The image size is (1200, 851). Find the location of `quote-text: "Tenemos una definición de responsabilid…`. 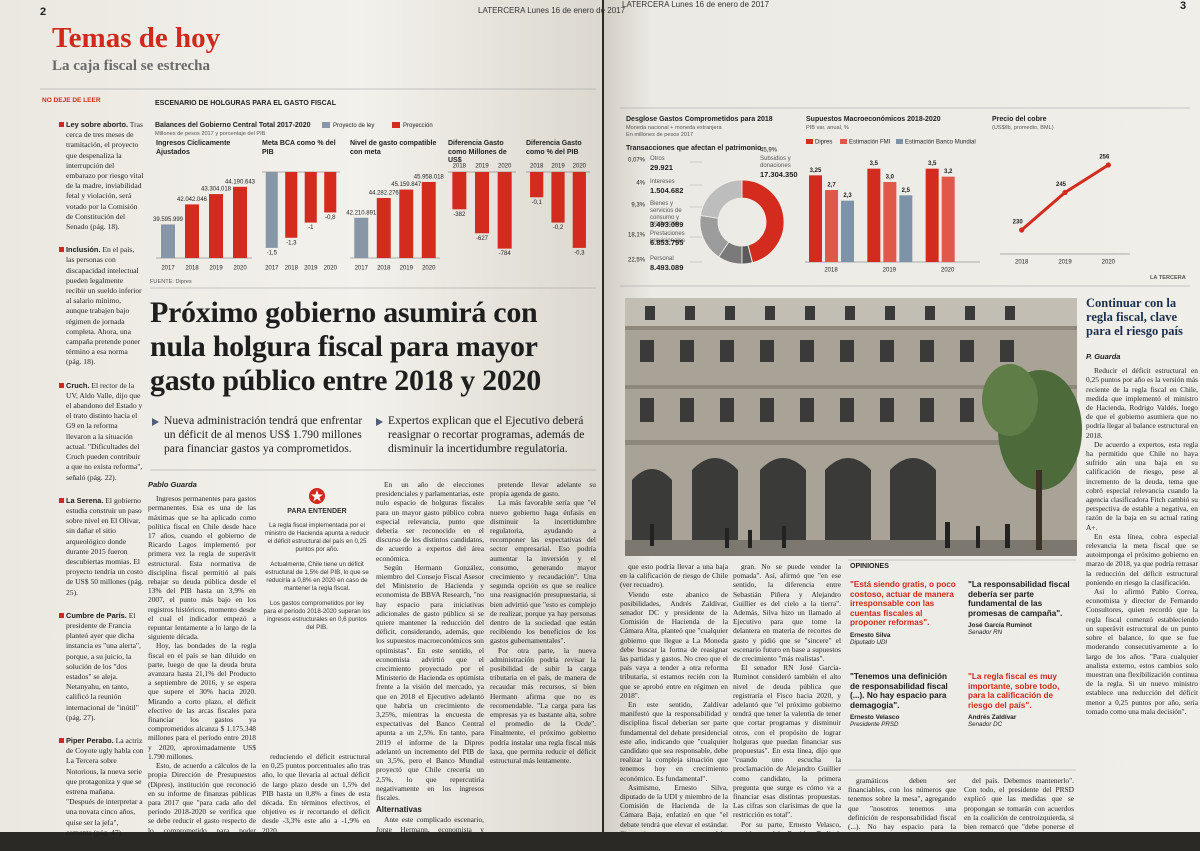

quote-text: "Tenemos una definición de responsabilid… is located at coordinates (899, 691).